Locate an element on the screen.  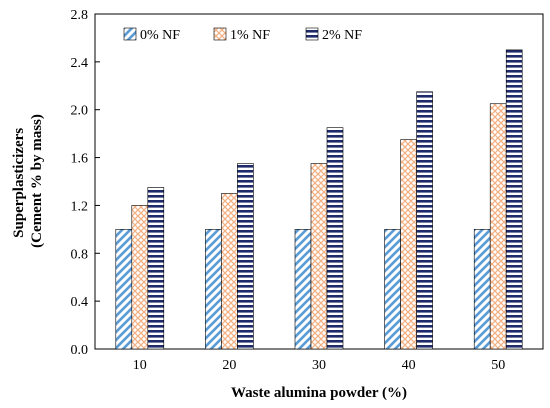
y-tick-label: 2.8 is located at coordinates (80, 15).